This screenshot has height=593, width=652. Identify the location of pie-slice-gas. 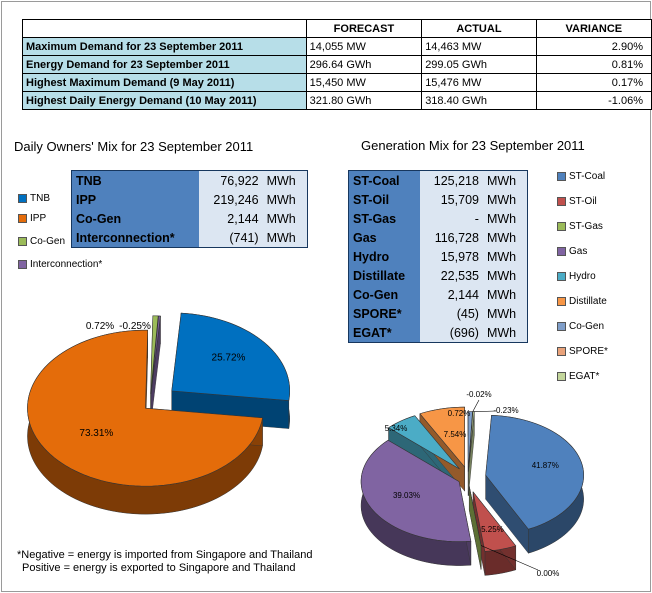
(416, 490).